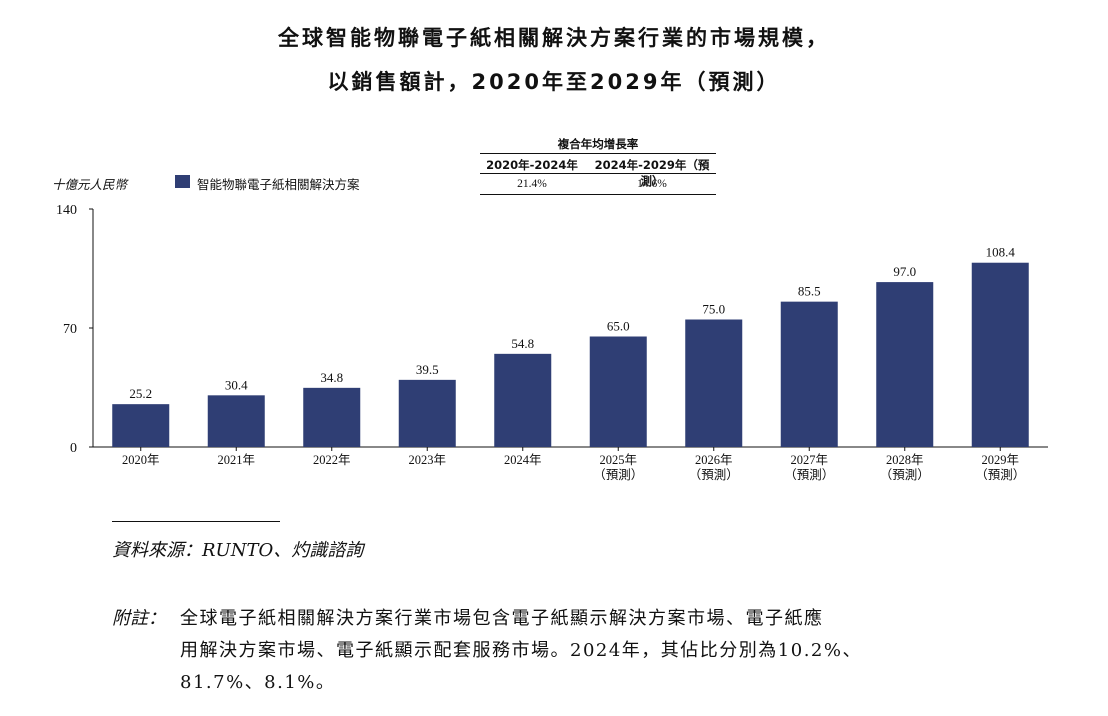  Describe the element at coordinates (141, 460) in the screenshot. I see `x-tick-label: 2020年` at that location.